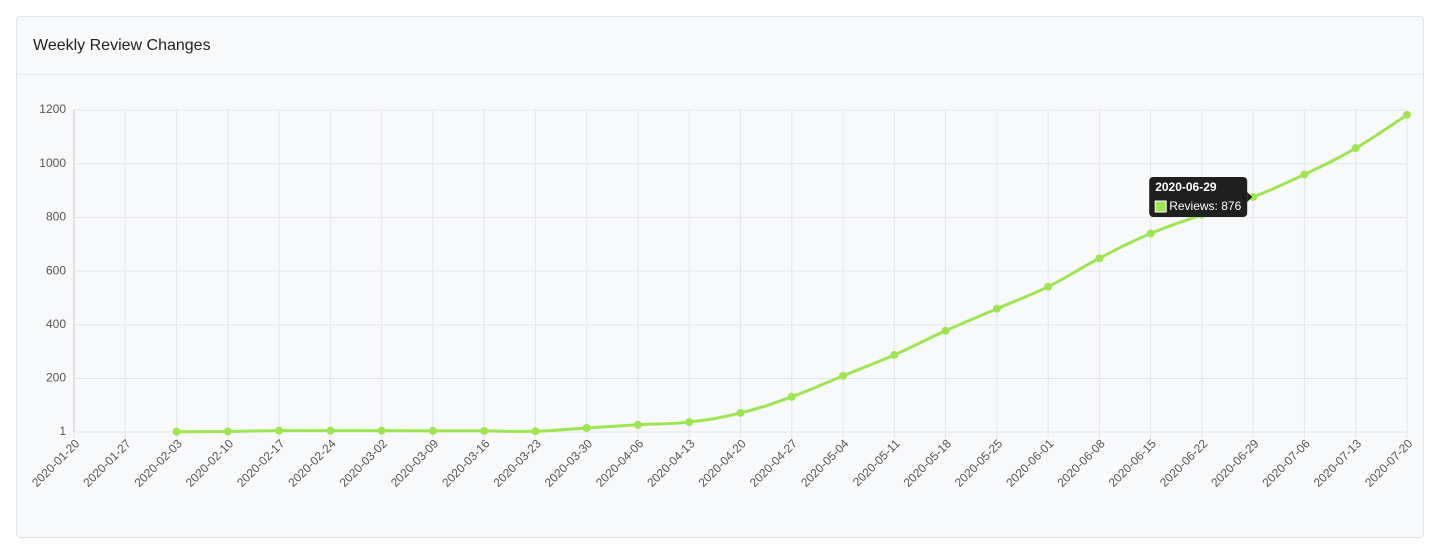 The image size is (1438, 554). Describe the element at coordinates (56, 463) in the screenshot. I see `x-tick-label: 2020-01-20` at that location.